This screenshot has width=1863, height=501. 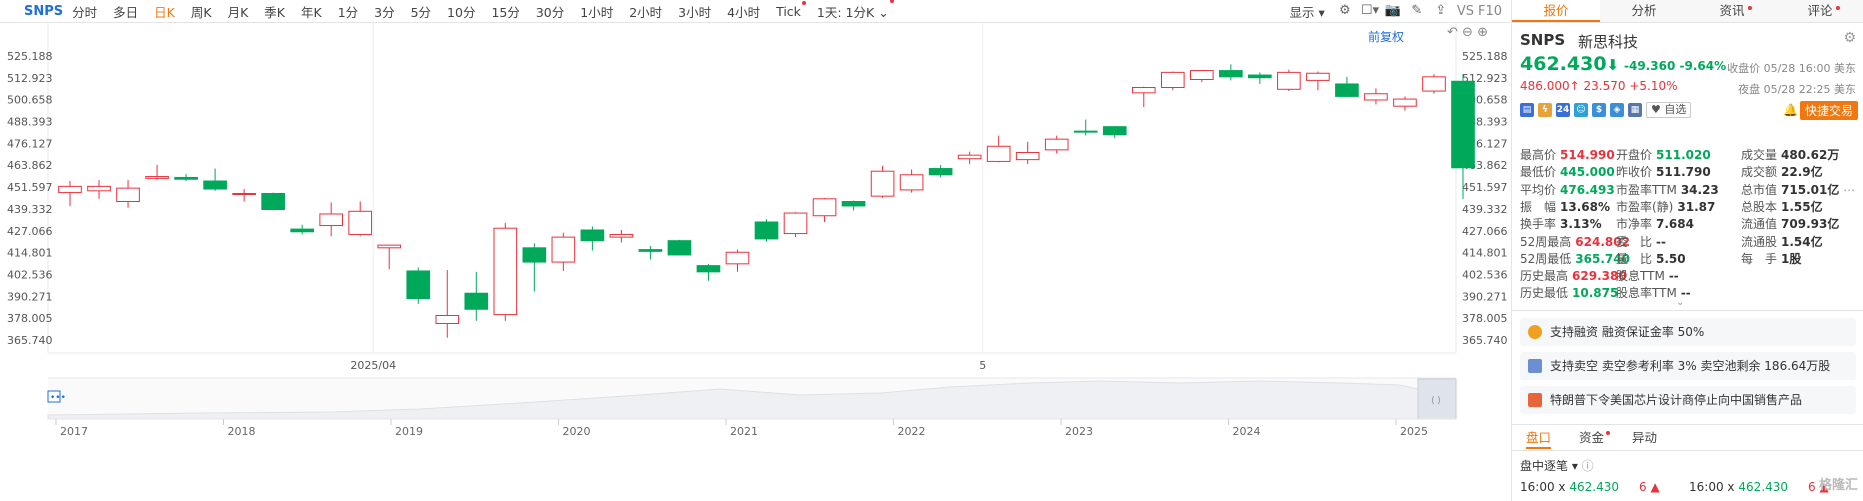 I want to click on bottom-tab-2: 异动, so click(x=1644, y=438).